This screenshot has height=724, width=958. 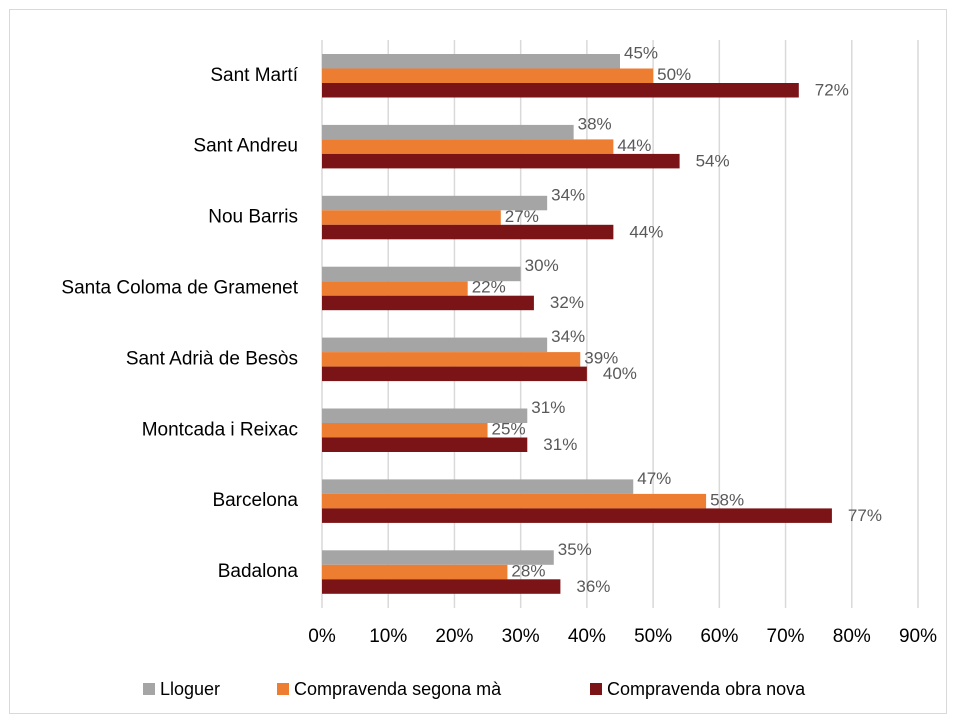 What do you see at coordinates (674, 74) in the screenshot?
I see `value-label: 50%` at bounding box center [674, 74].